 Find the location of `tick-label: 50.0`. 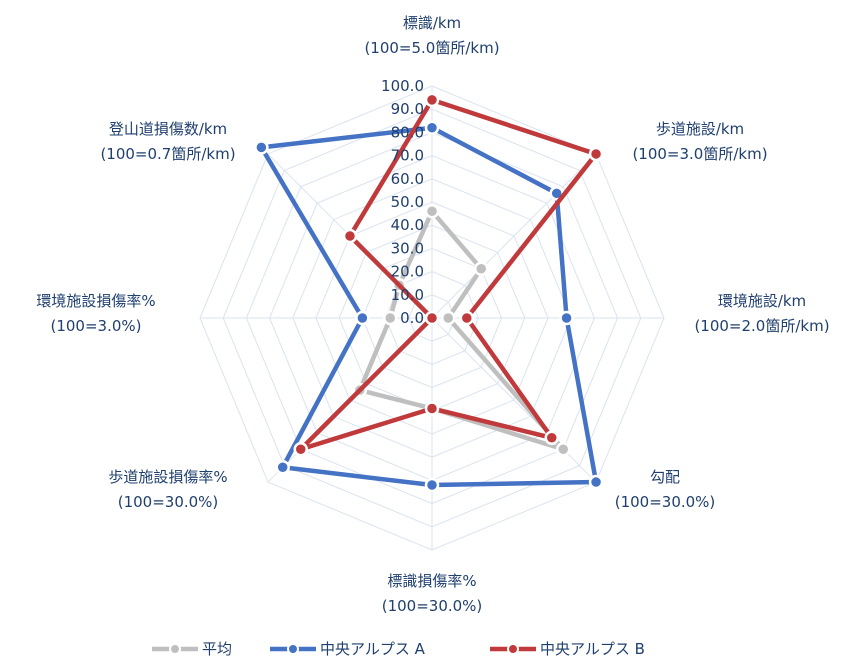

tick-label: 50.0 is located at coordinates (407, 202).